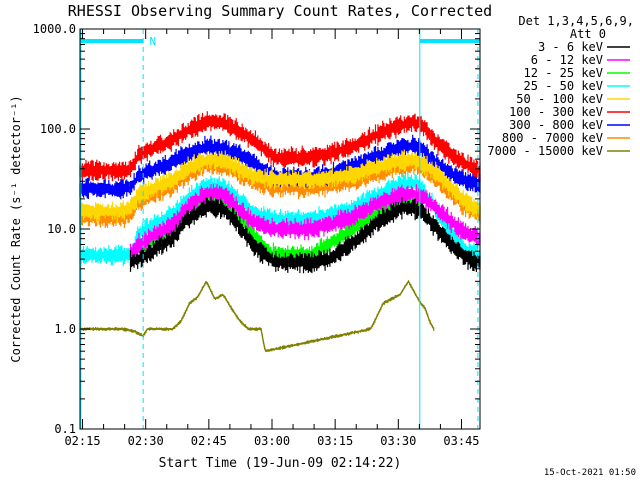 The image size is (640, 480). Describe the element at coordinates (398, 441) in the screenshot. I see `x-tick-label: 03:30` at that location.